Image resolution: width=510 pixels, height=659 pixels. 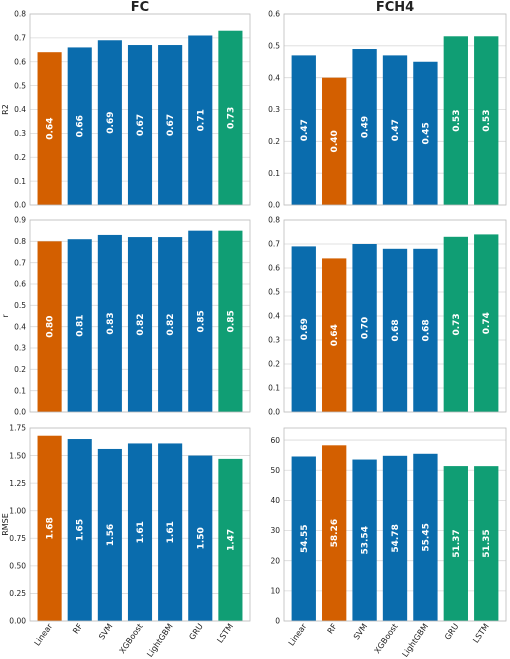 What do you see at coordinates (487, 323) in the screenshot?
I see `bar-value-label: 0.74` at bounding box center [487, 323].